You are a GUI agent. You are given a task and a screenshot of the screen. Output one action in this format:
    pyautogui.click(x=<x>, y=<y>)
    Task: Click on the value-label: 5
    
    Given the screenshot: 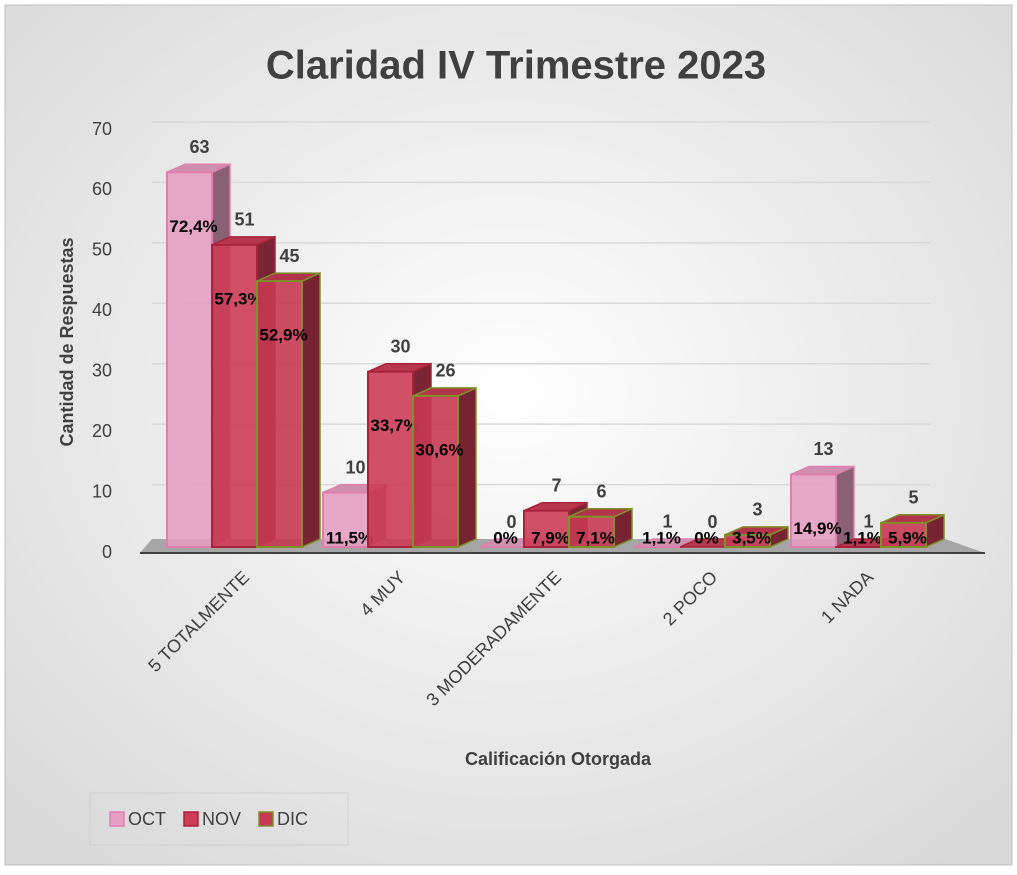 What is the action you would take?
    pyautogui.click(x=913, y=498)
    